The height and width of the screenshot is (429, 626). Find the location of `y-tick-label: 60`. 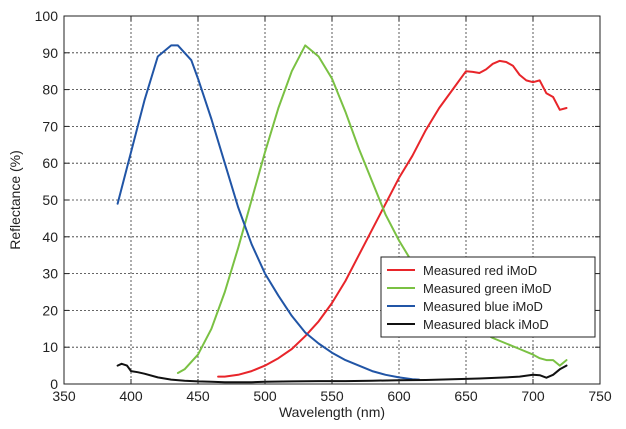

y-tick-label: 60 is located at coordinates (50, 163).